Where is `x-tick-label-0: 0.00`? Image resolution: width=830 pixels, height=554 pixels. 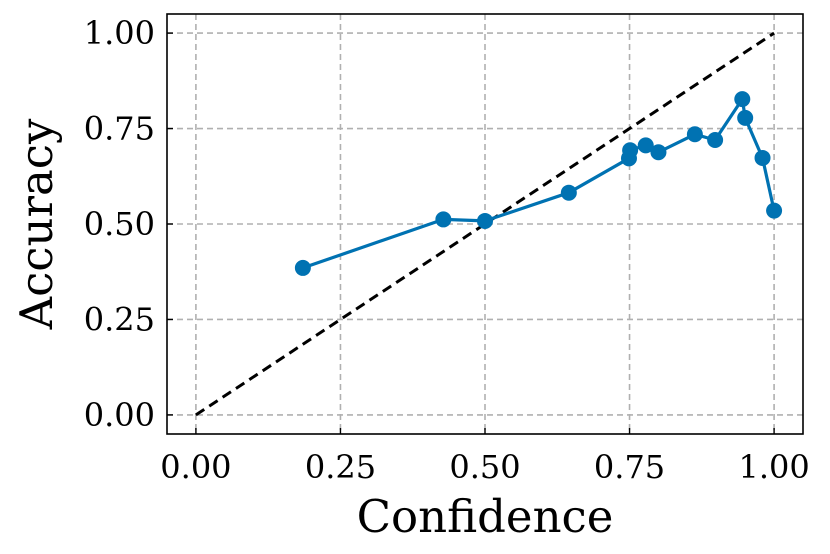 x-tick-label-0: 0.00 is located at coordinates (195, 467).